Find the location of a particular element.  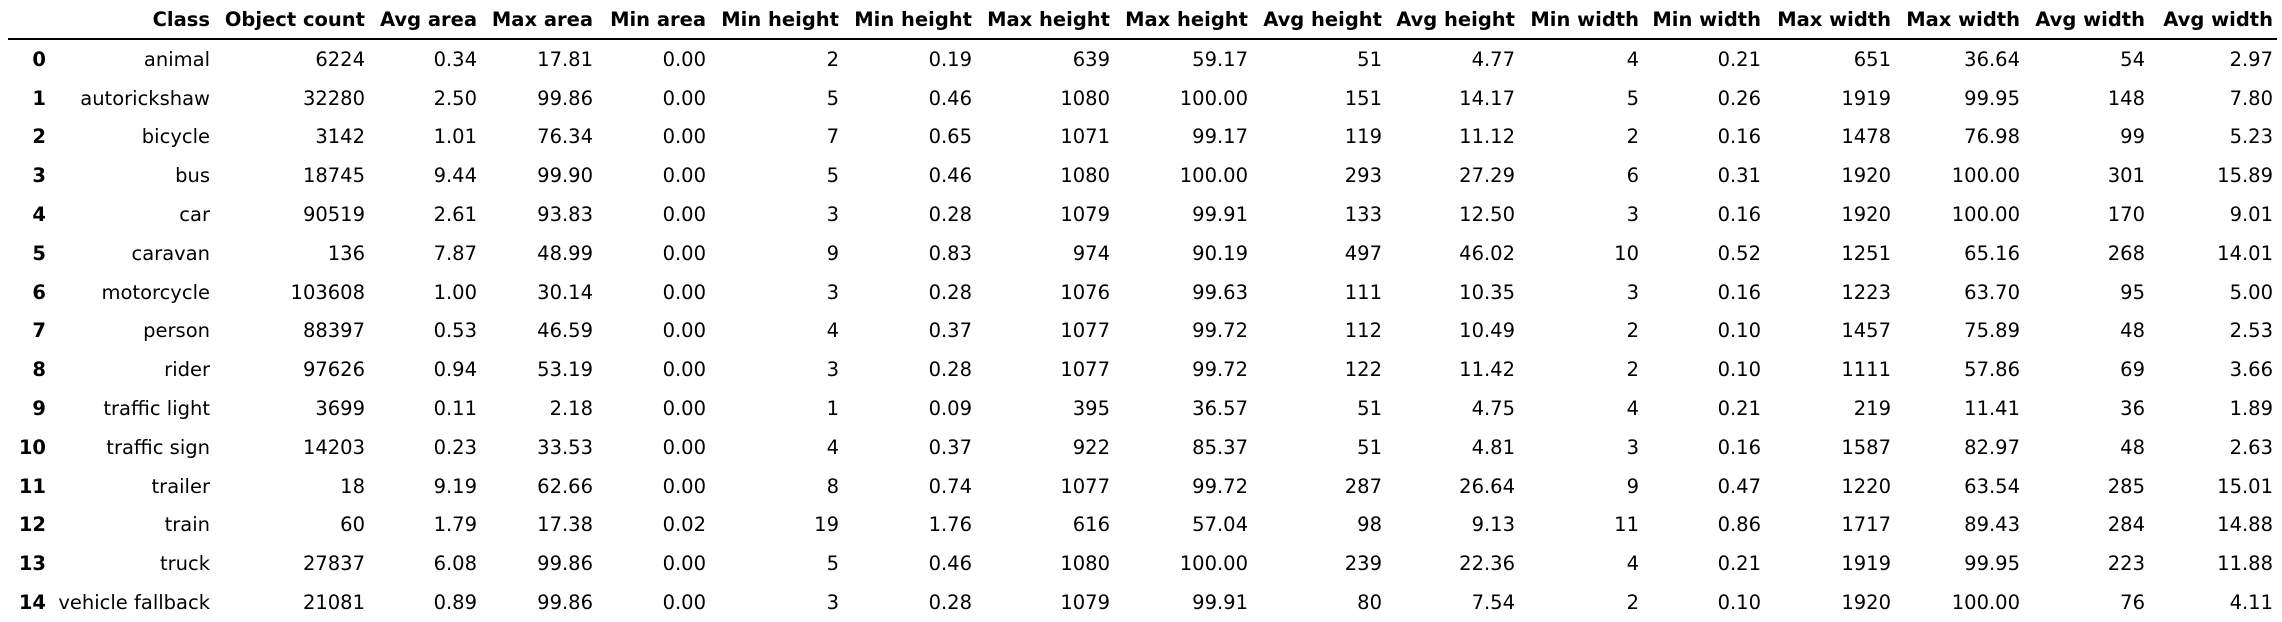

table-cell: 287 is located at coordinates (1363, 486).